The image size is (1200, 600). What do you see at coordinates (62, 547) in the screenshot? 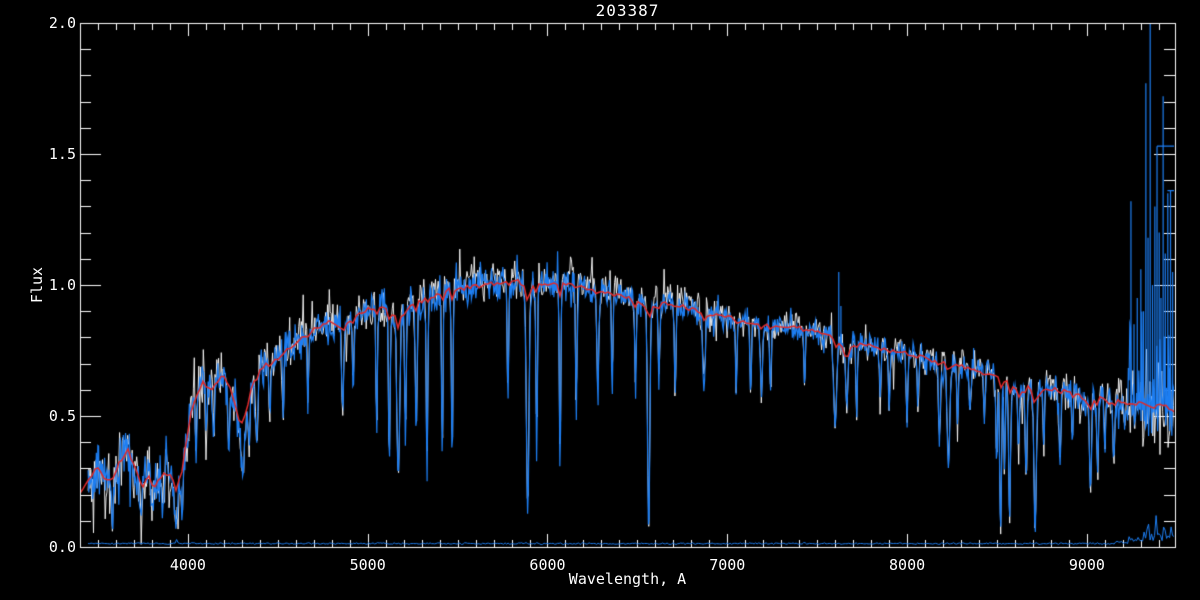
I see `y-tick-label: 0.0` at bounding box center [62, 547].